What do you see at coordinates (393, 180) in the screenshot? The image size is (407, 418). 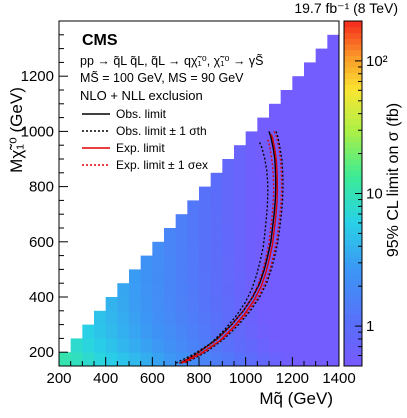 I see `z-axis-label: 95% CL limit on σ (fb)` at bounding box center [393, 180].